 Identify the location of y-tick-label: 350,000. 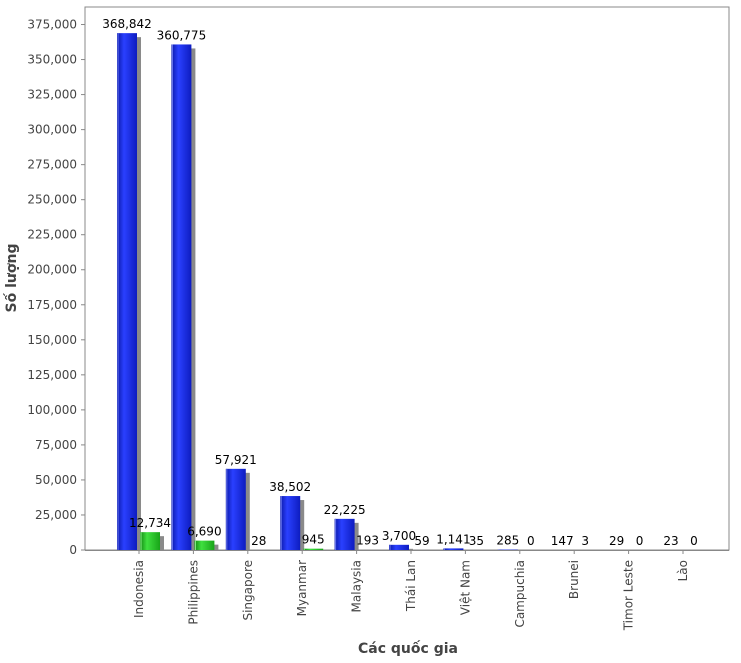
(52, 60).